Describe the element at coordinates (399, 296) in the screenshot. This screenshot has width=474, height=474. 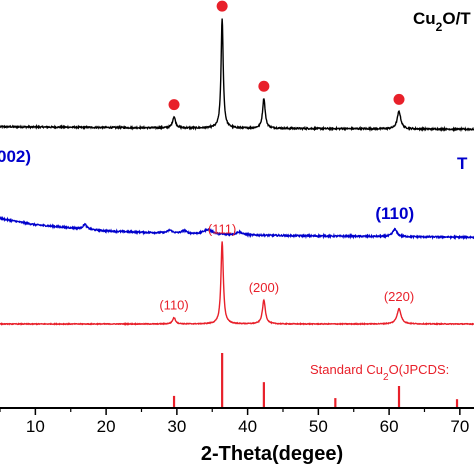
I see `peak-label-220: (220)` at that location.